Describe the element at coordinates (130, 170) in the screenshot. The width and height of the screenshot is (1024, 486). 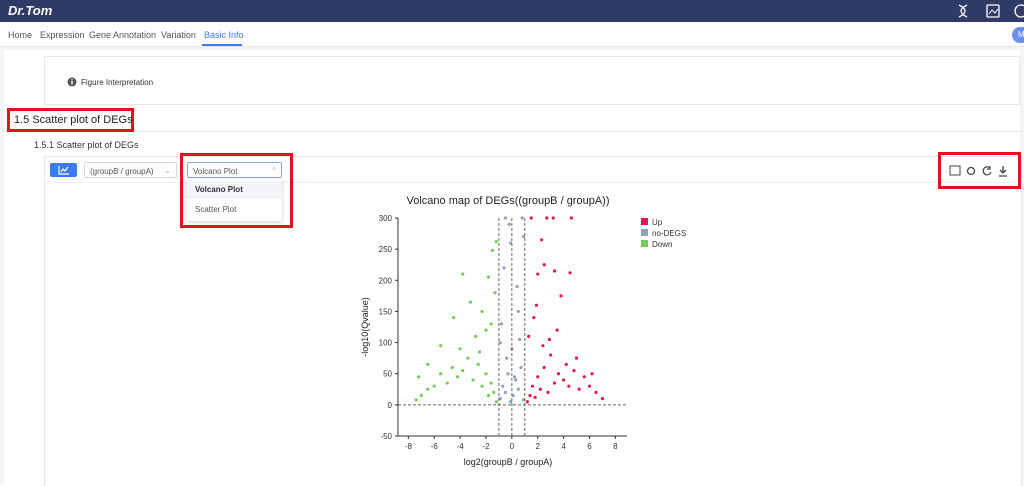
I see `group-select: (groupB / groupA) ⌄` at that location.